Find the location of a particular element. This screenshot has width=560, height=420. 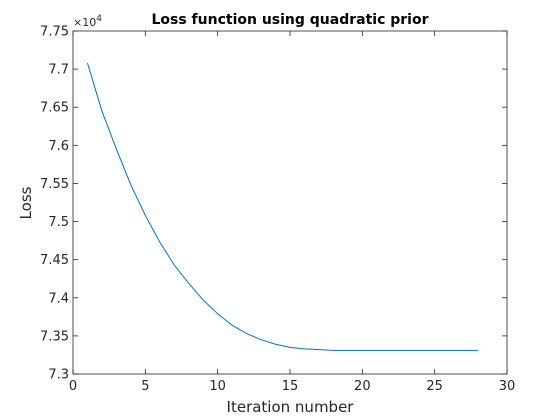

y-axis-exponent: ×10⁴ is located at coordinates (87, 21).